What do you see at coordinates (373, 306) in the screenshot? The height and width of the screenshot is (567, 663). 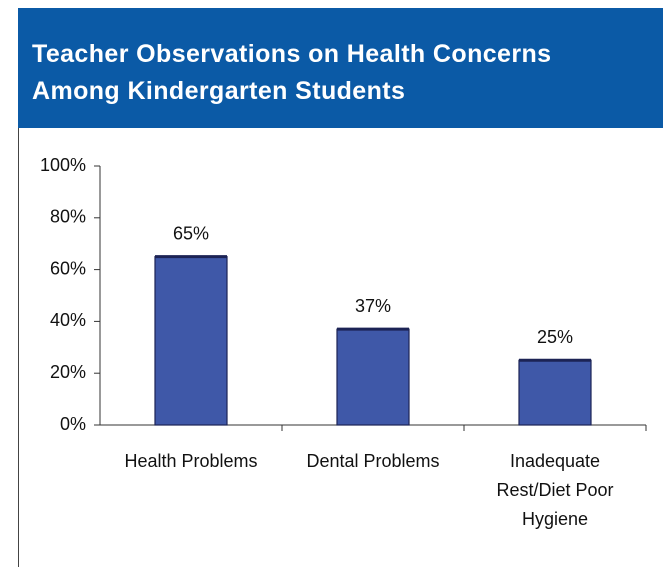 I see `data-label: 37%` at bounding box center [373, 306].